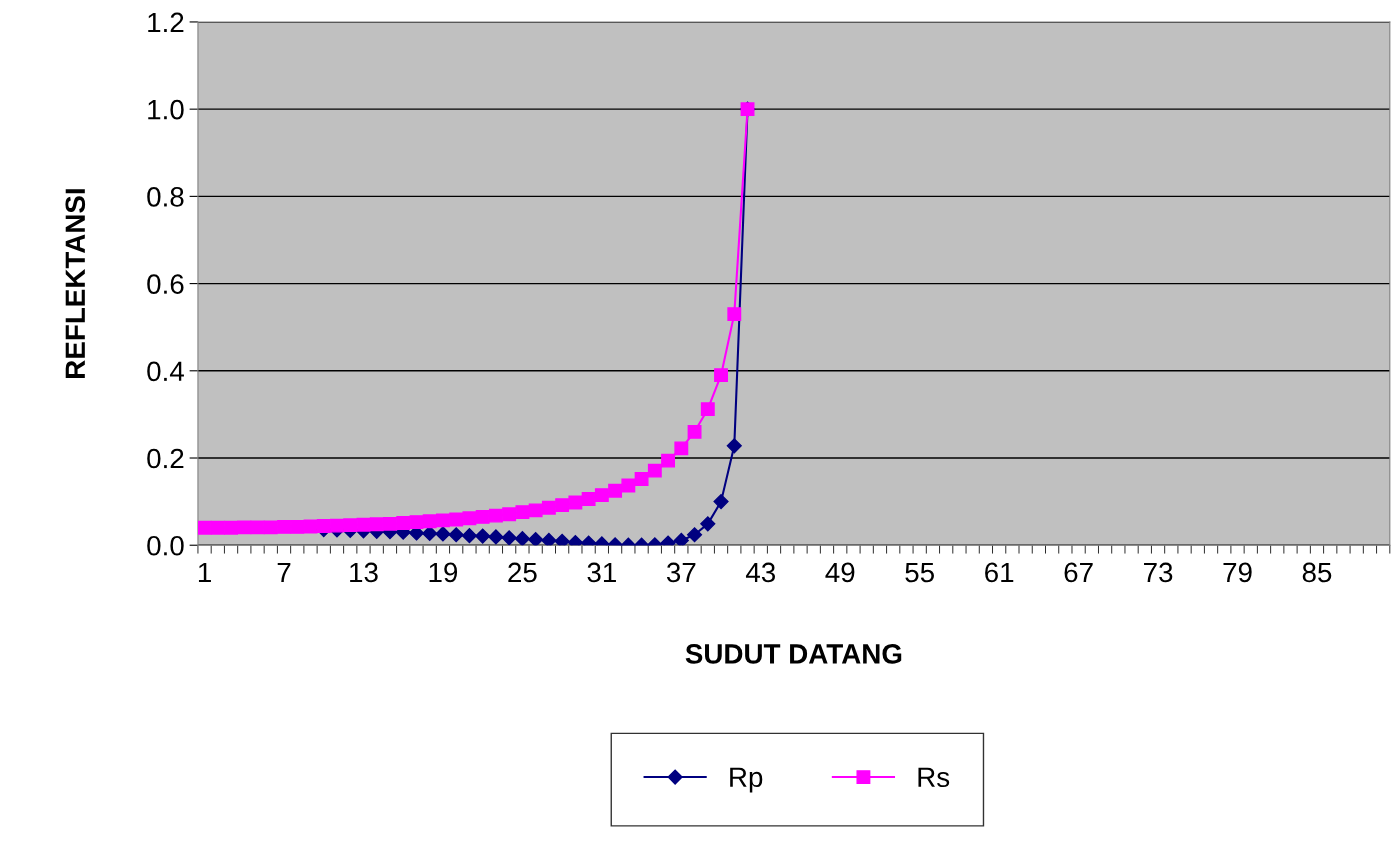  I want to click on x-tick-label: 61, so click(999, 572).